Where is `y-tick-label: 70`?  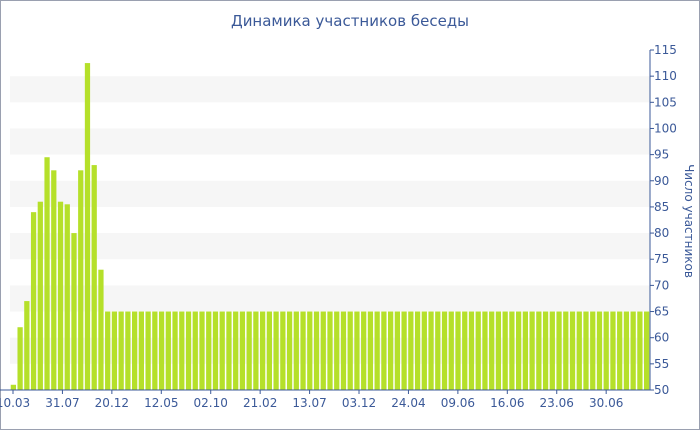 y-tick-label: 70 is located at coordinates (661, 285).